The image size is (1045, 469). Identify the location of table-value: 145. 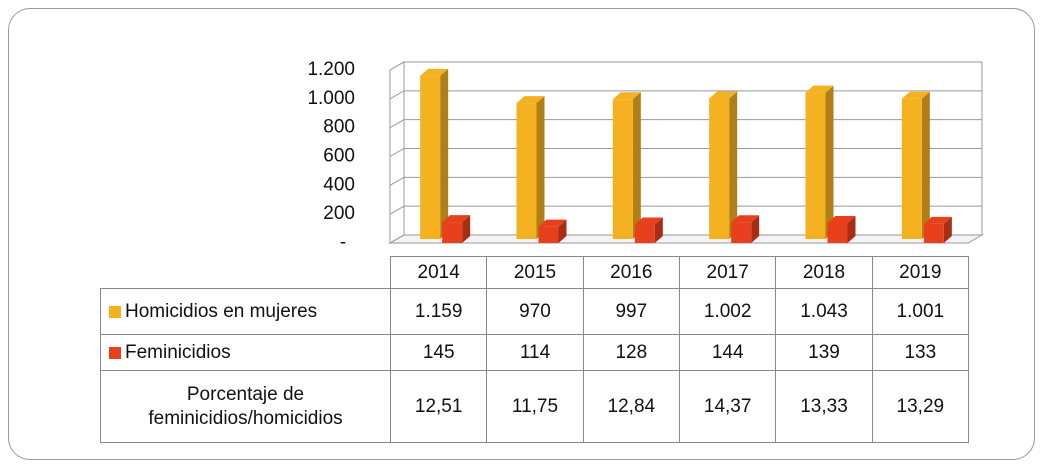
(439, 352).